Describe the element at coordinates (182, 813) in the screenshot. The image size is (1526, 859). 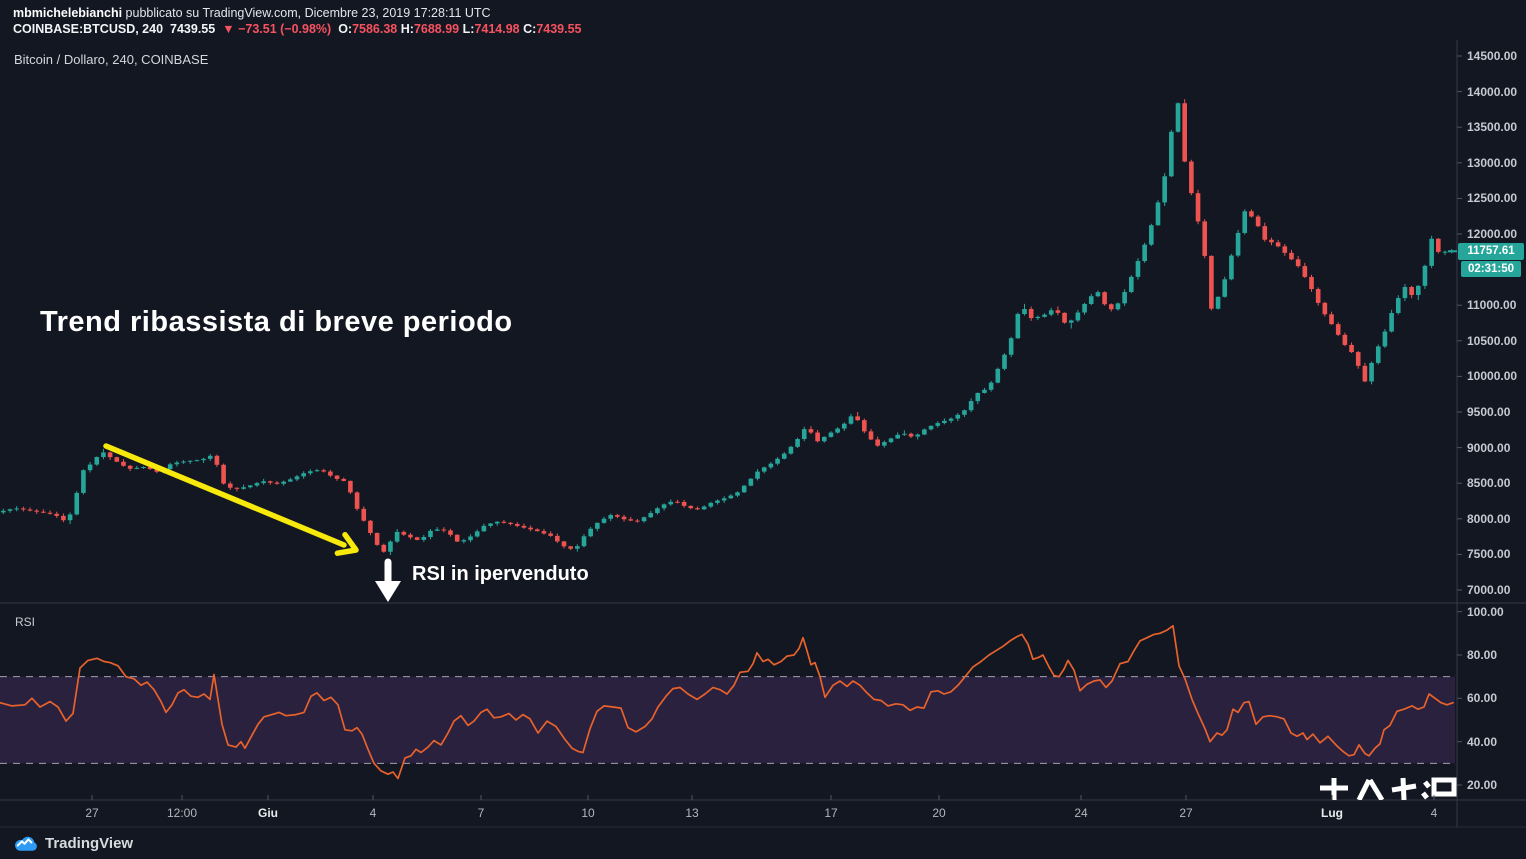
I see `time-tick-label: 12:00` at that location.